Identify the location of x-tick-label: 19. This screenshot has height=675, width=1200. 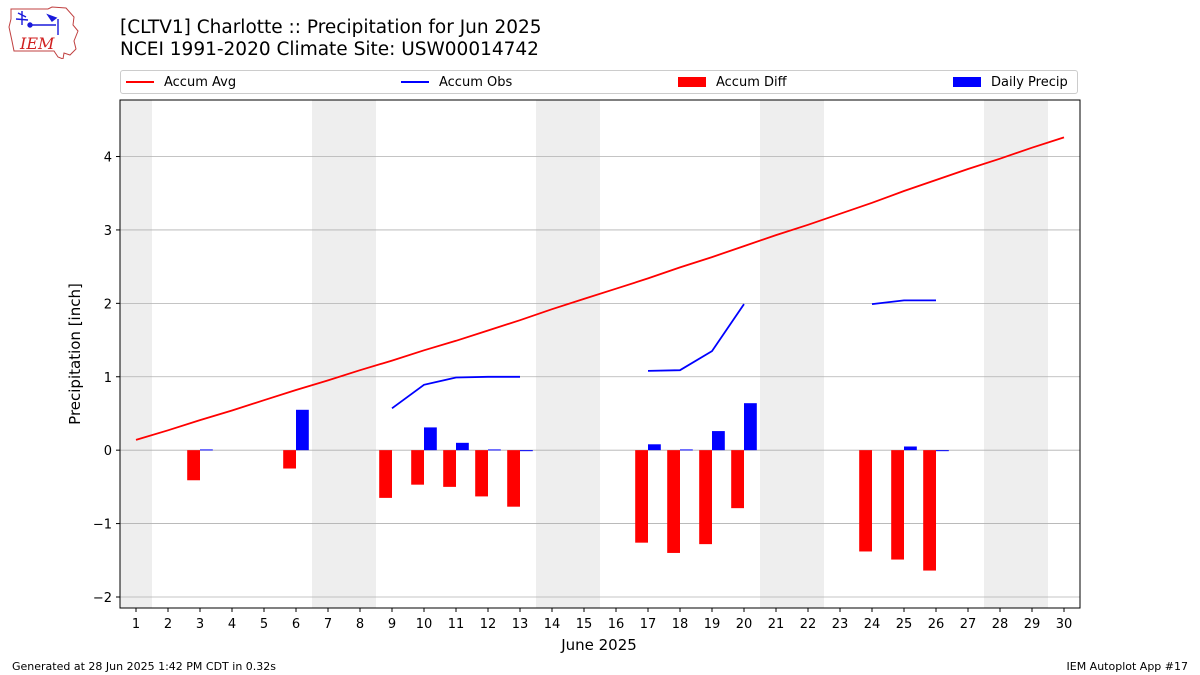
(712, 624).